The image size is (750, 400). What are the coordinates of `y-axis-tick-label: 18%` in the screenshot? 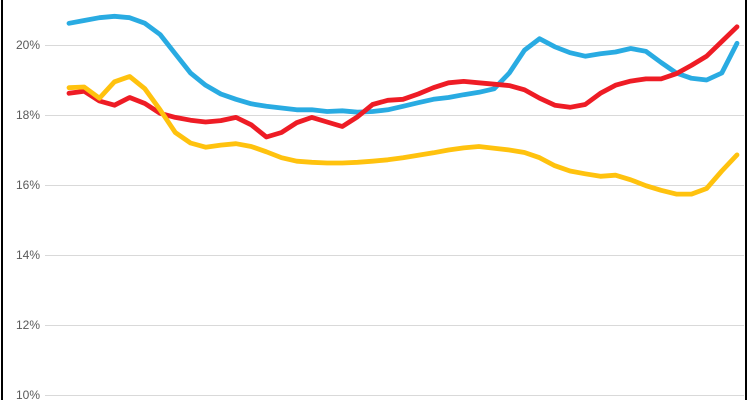 It's located at (27, 115).